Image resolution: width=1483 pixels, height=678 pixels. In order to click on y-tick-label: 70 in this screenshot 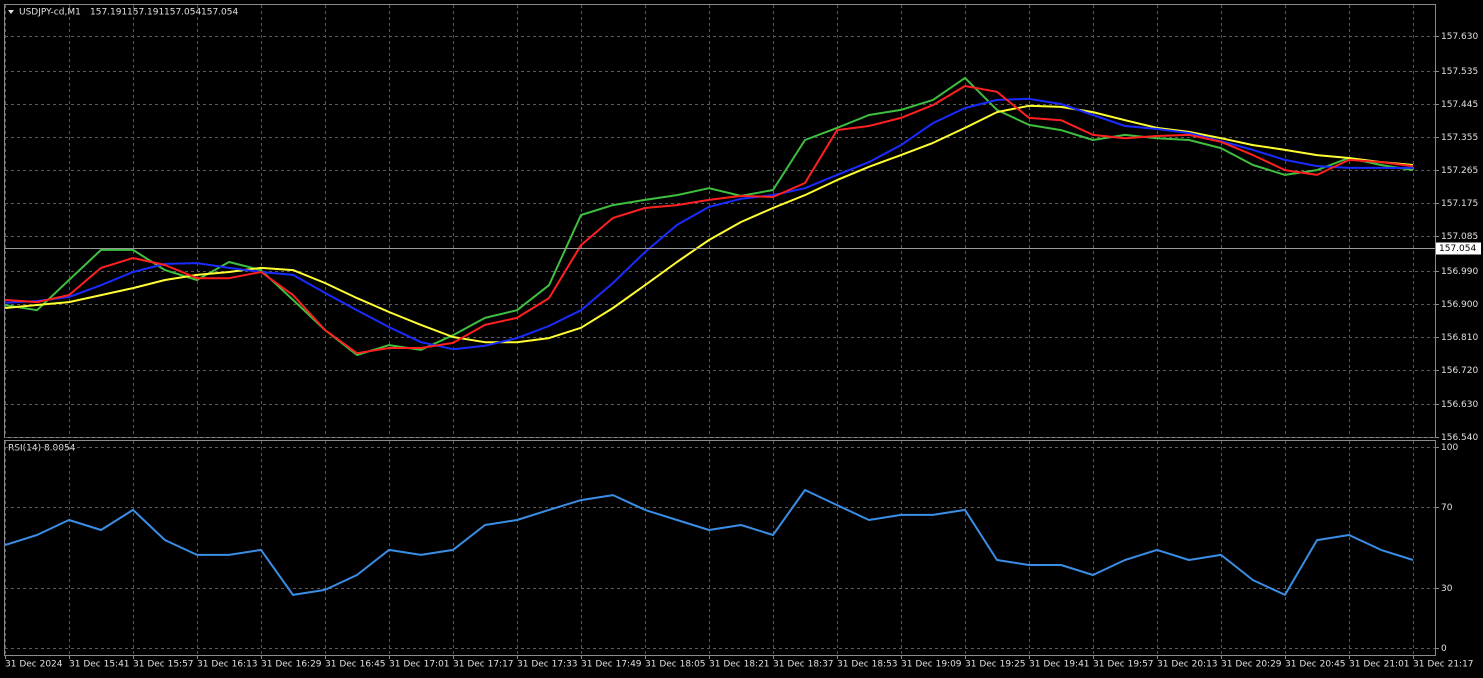, I will do `click(1447, 508)`.